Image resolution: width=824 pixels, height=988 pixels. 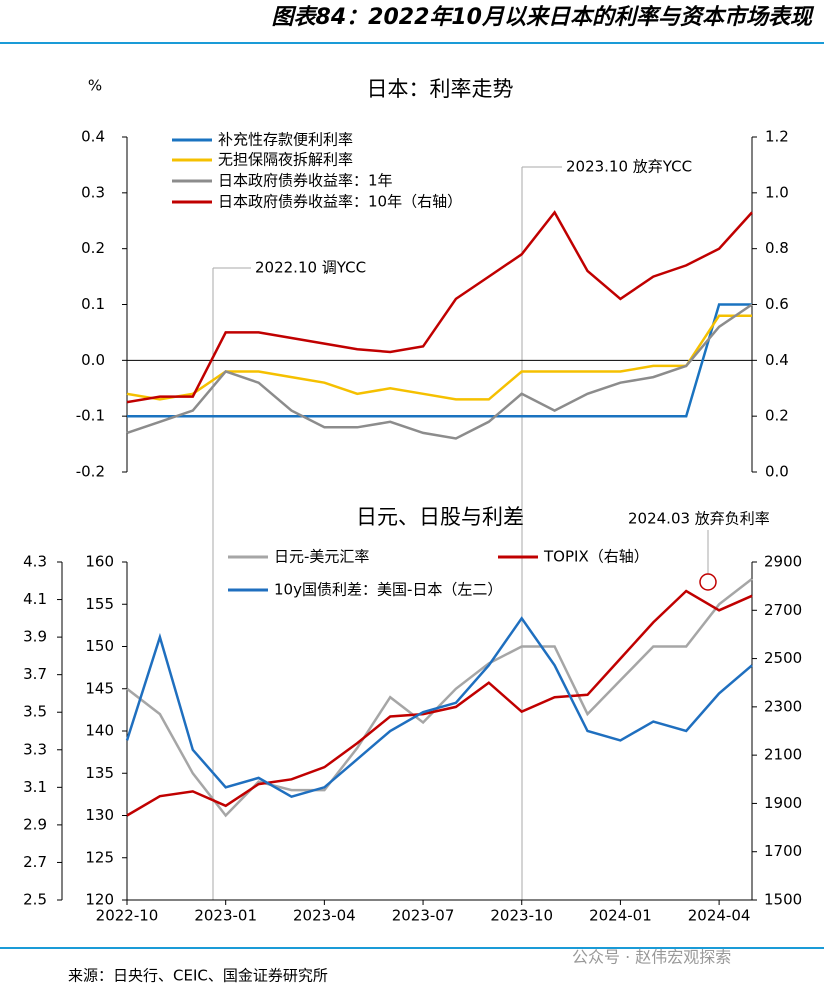 I want to click on tick-label: 2900, so click(x=783, y=562).